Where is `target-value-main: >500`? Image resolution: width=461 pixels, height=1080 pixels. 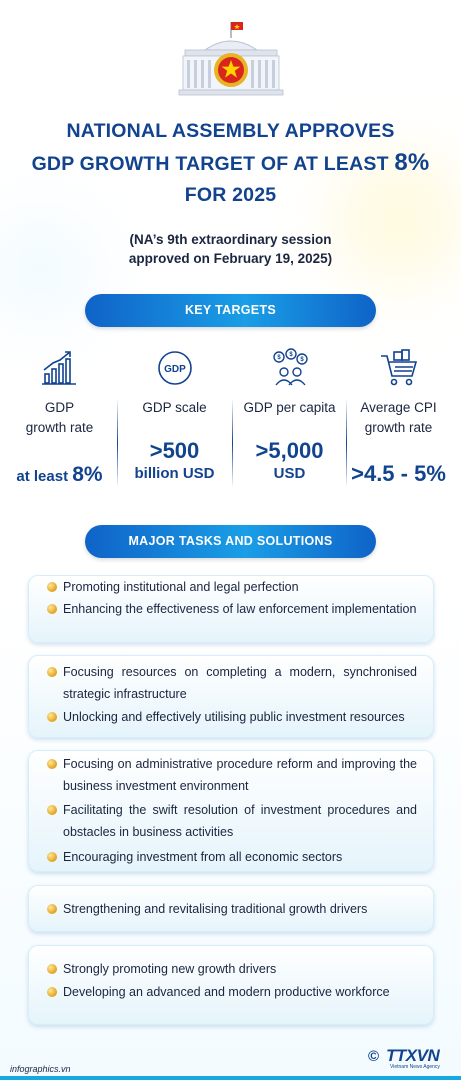 target-value-main: >500 is located at coordinates (174, 450).